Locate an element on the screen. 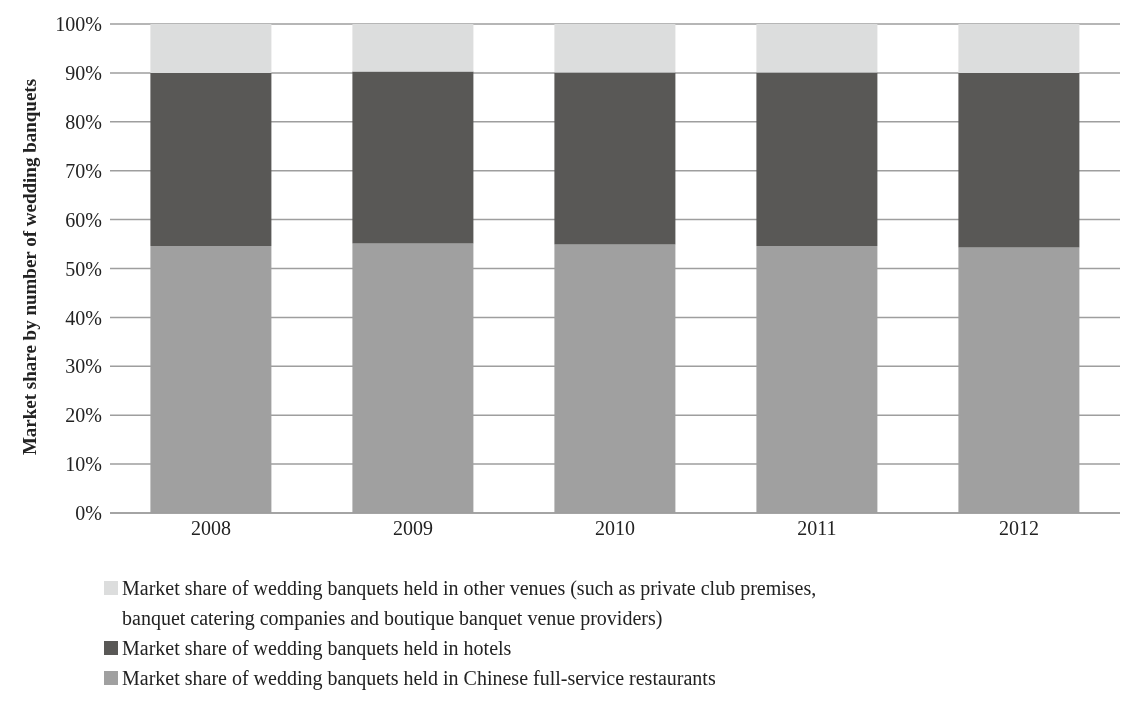 The image size is (1132, 701). y-tick-label: 90% is located at coordinates (83, 73).